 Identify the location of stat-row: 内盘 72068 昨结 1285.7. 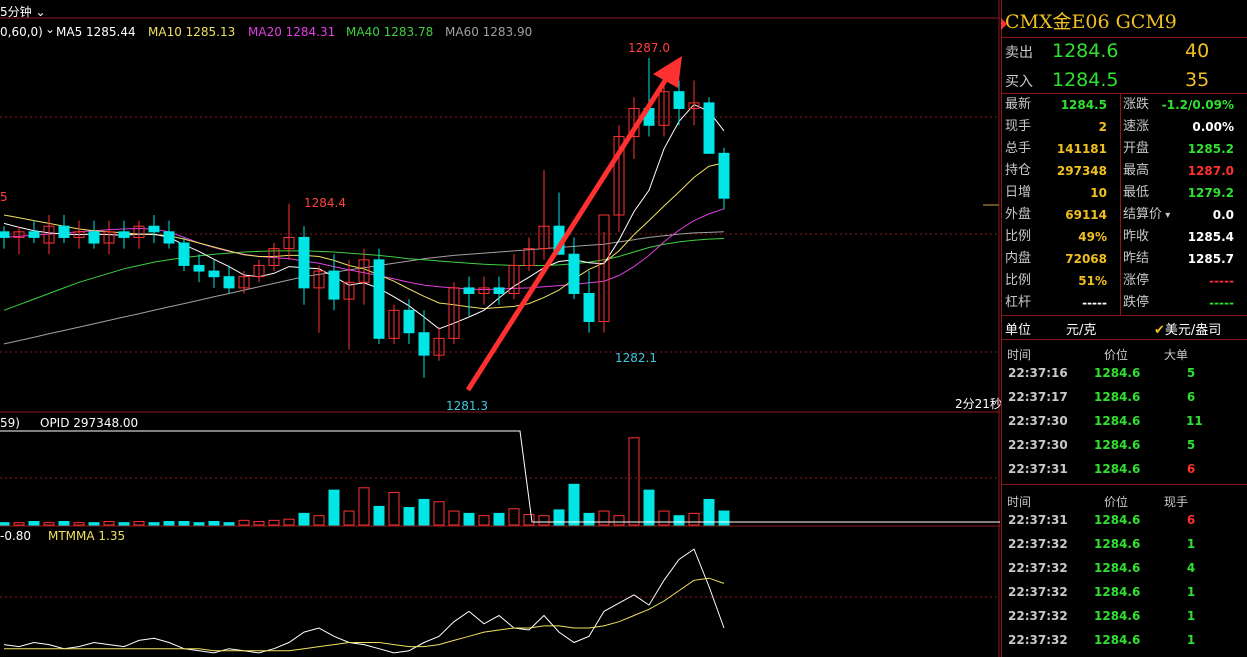
(1124, 259).